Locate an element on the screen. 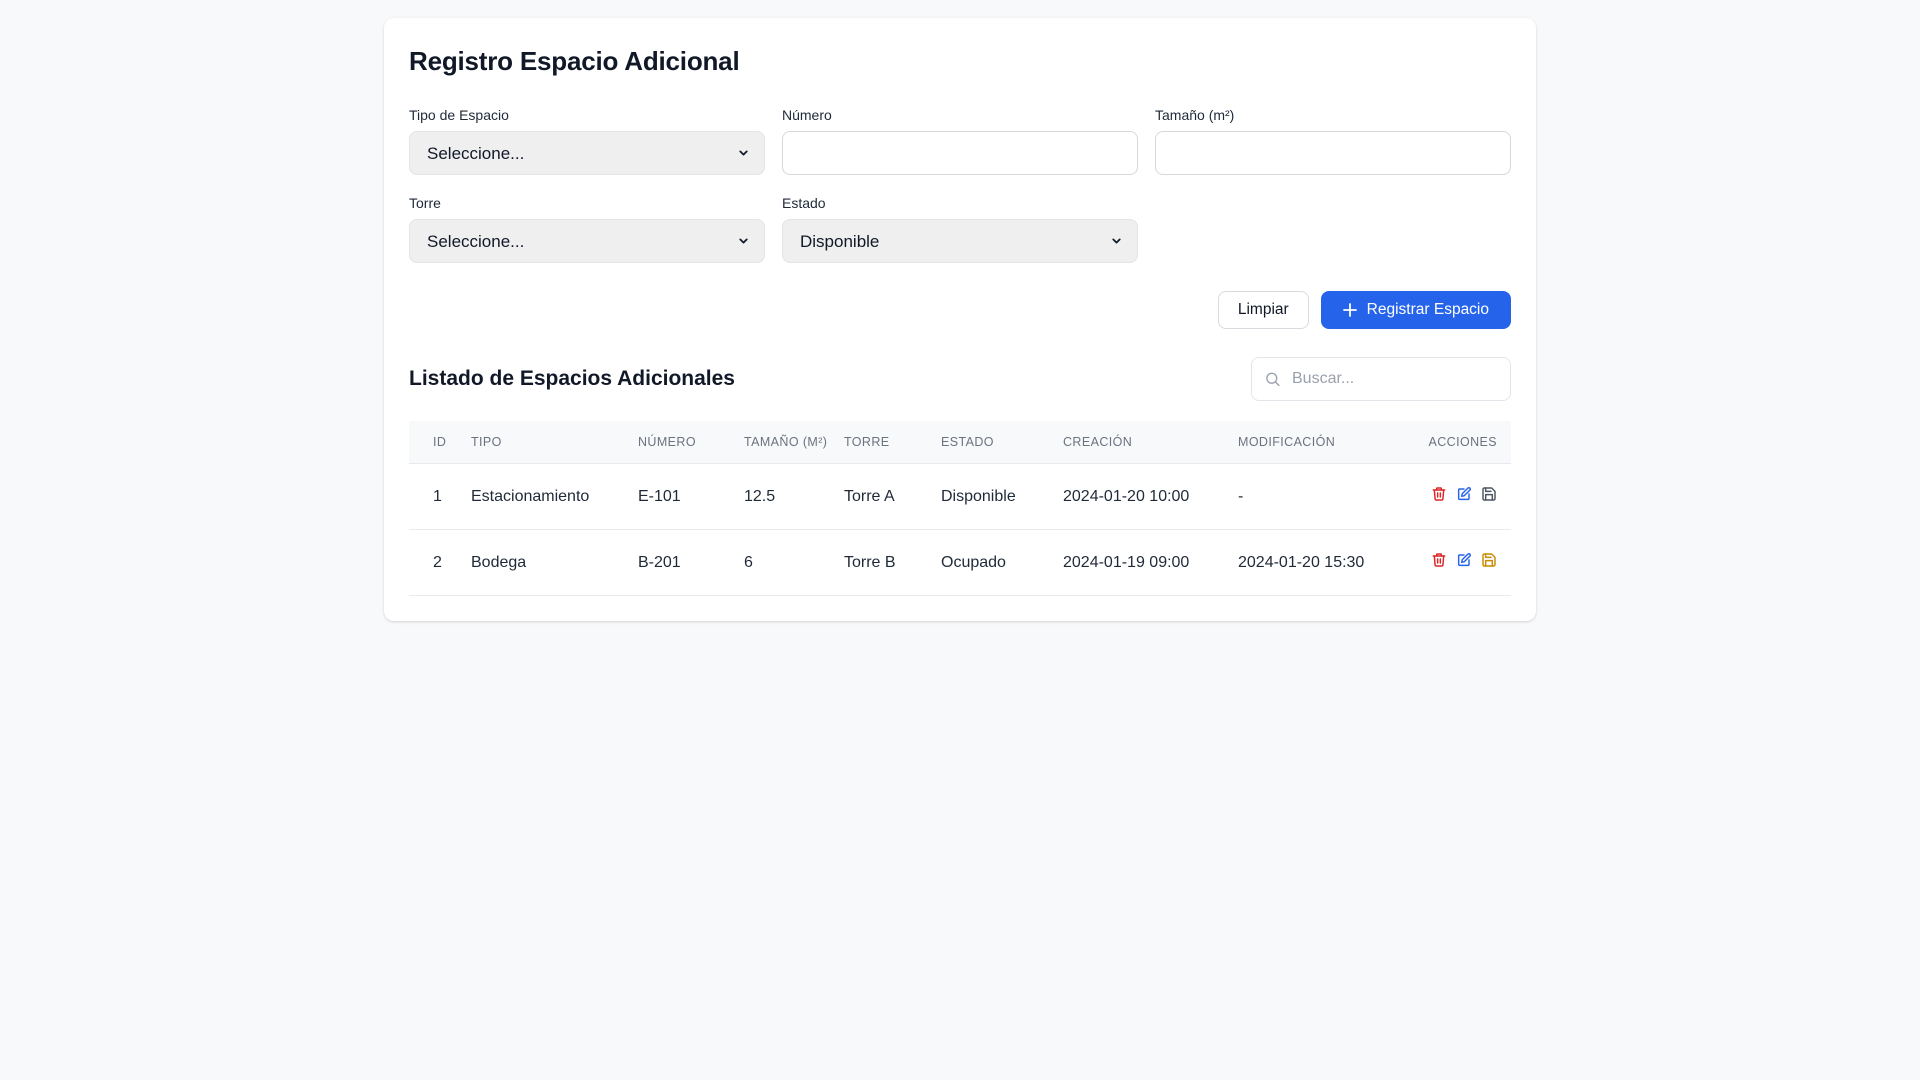 The image size is (1920, 1080). numero-input is located at coordinates (960, 153).